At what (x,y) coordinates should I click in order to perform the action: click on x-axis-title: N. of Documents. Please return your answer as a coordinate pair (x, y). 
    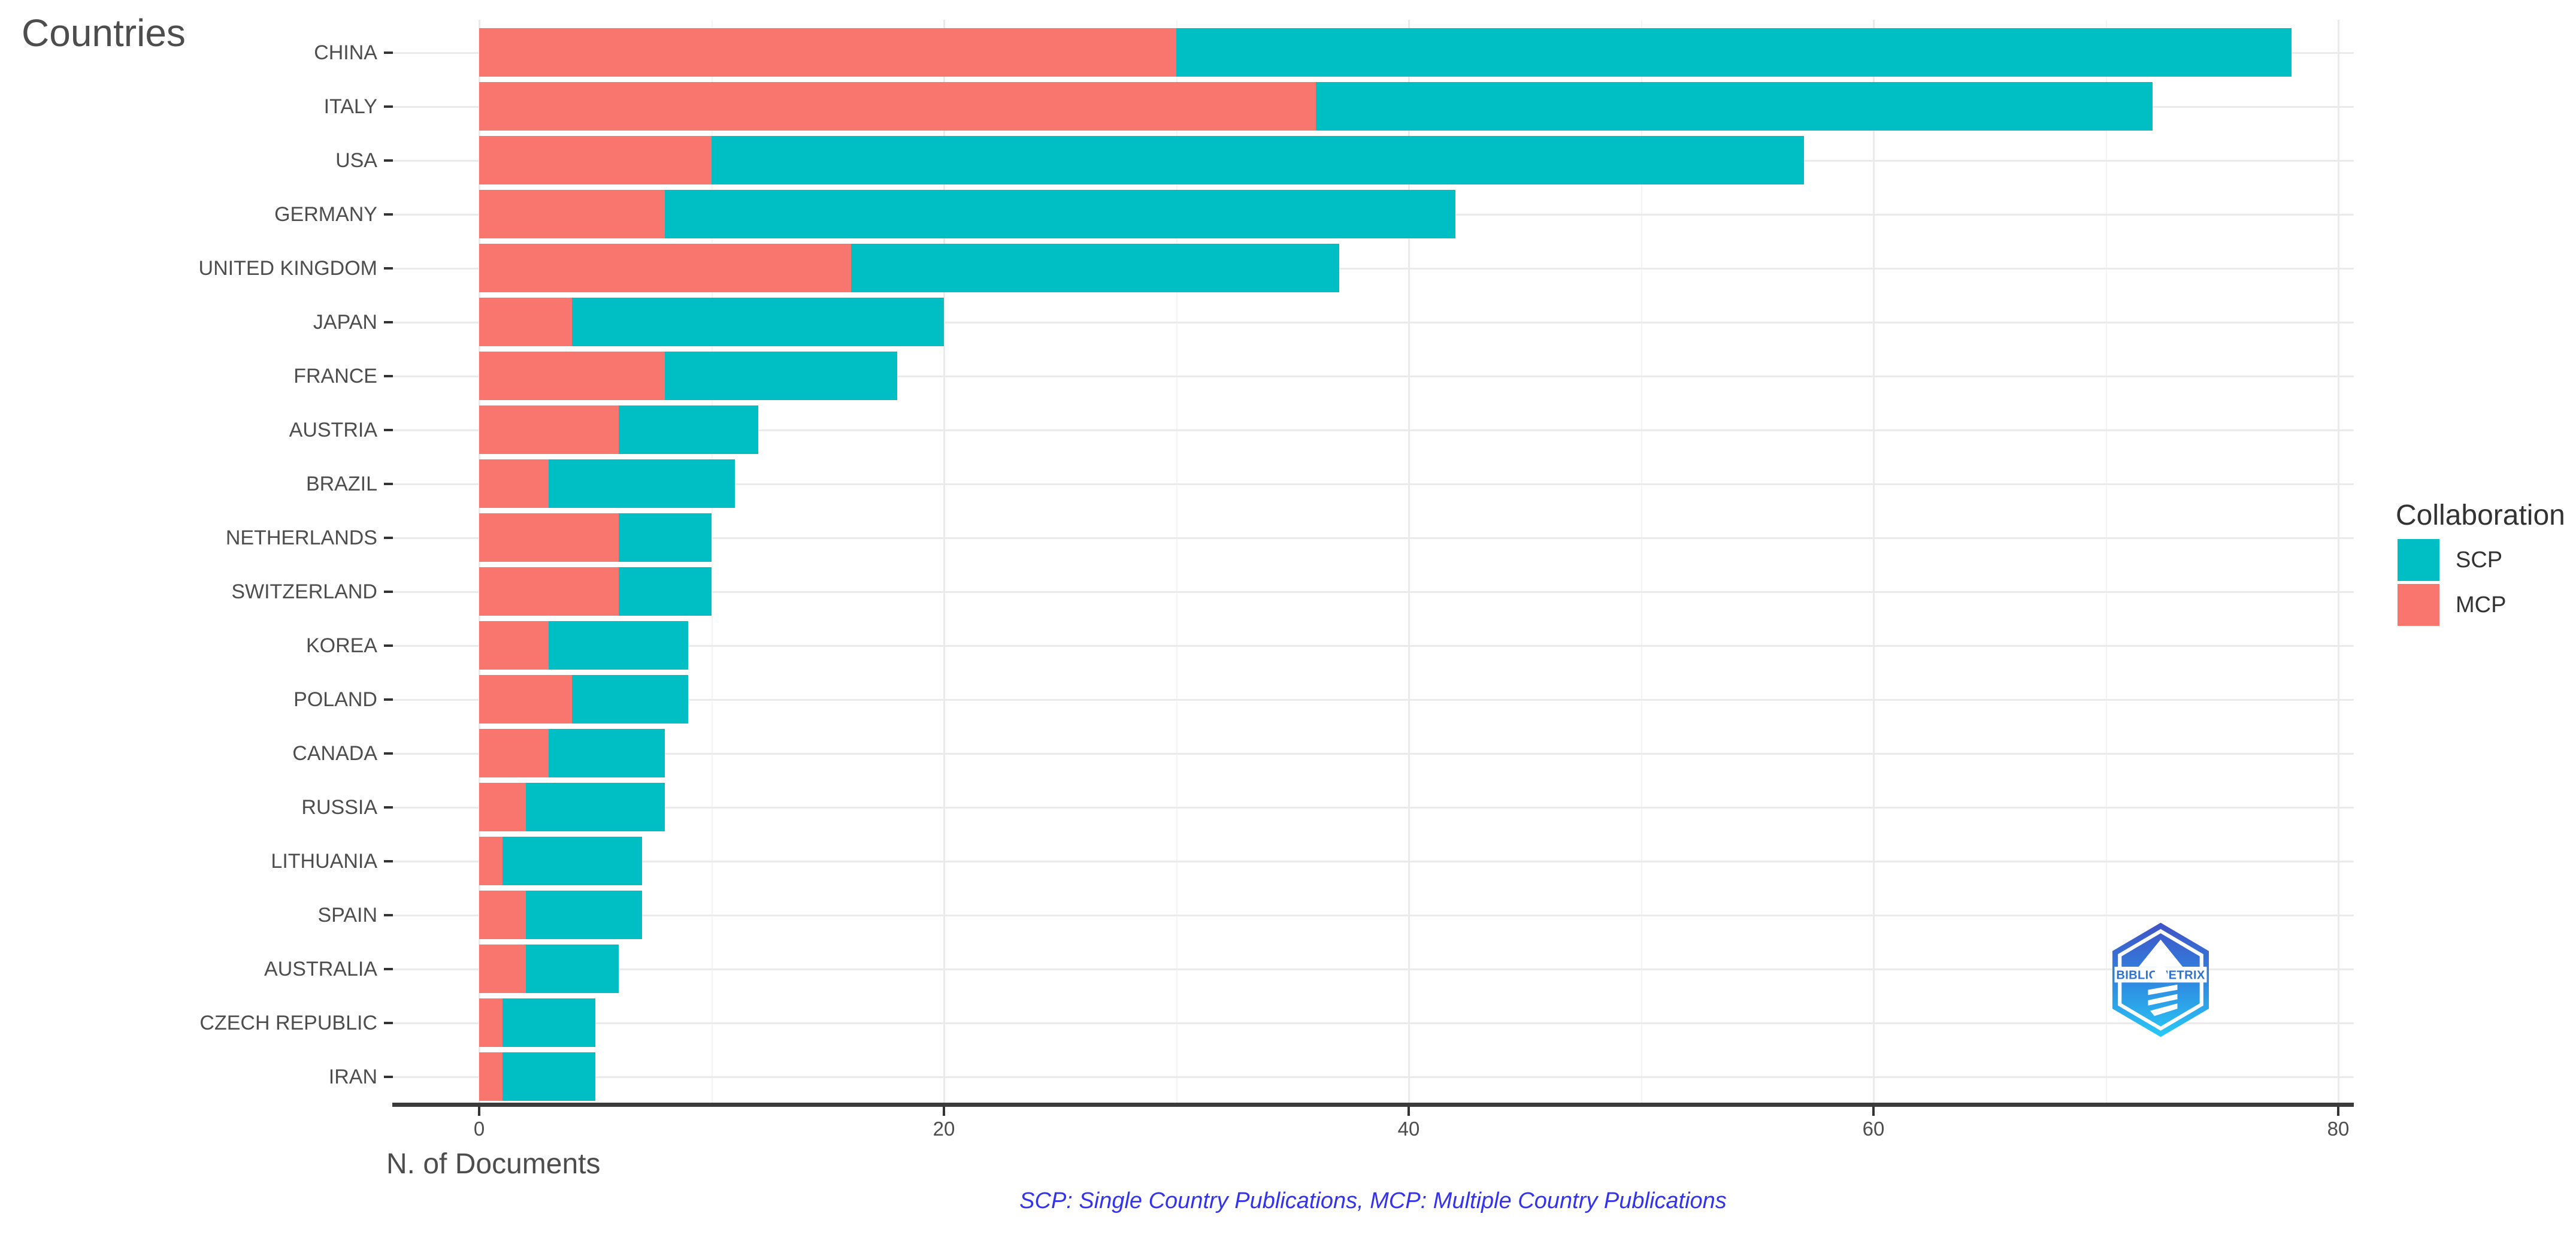
    Looking at the image, I should click on (493, 1164).